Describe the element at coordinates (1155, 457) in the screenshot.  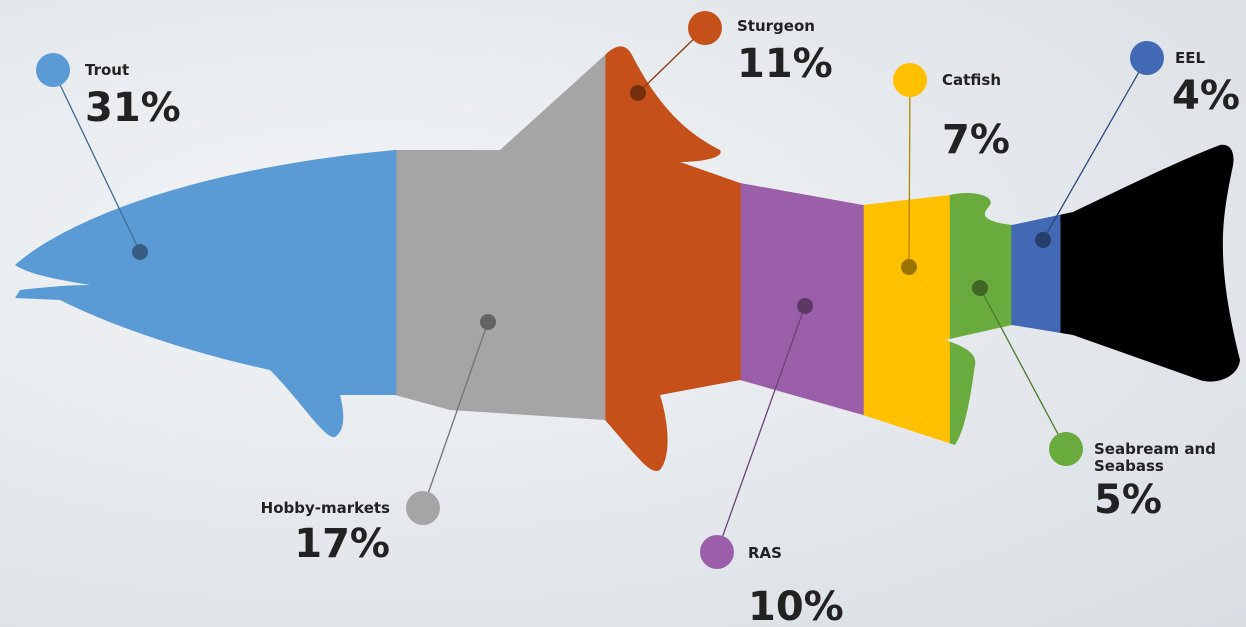
I see `category-label: Seabream and Seabass` at that location.